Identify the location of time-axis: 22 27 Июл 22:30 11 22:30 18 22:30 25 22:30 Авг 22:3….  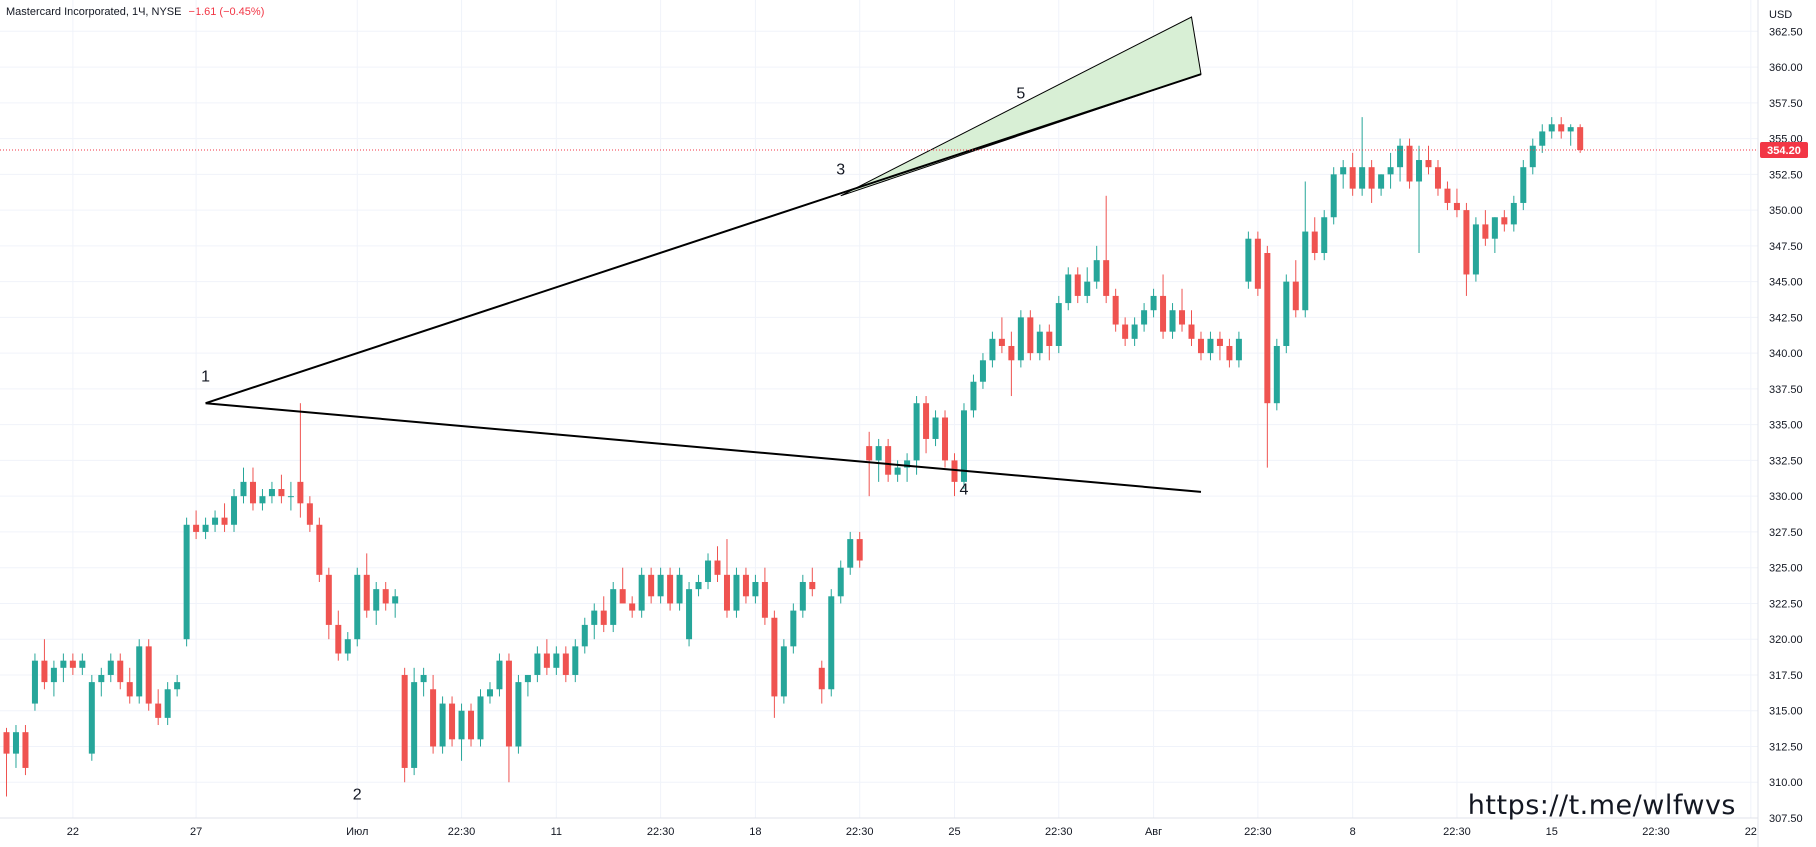
(879, 827).